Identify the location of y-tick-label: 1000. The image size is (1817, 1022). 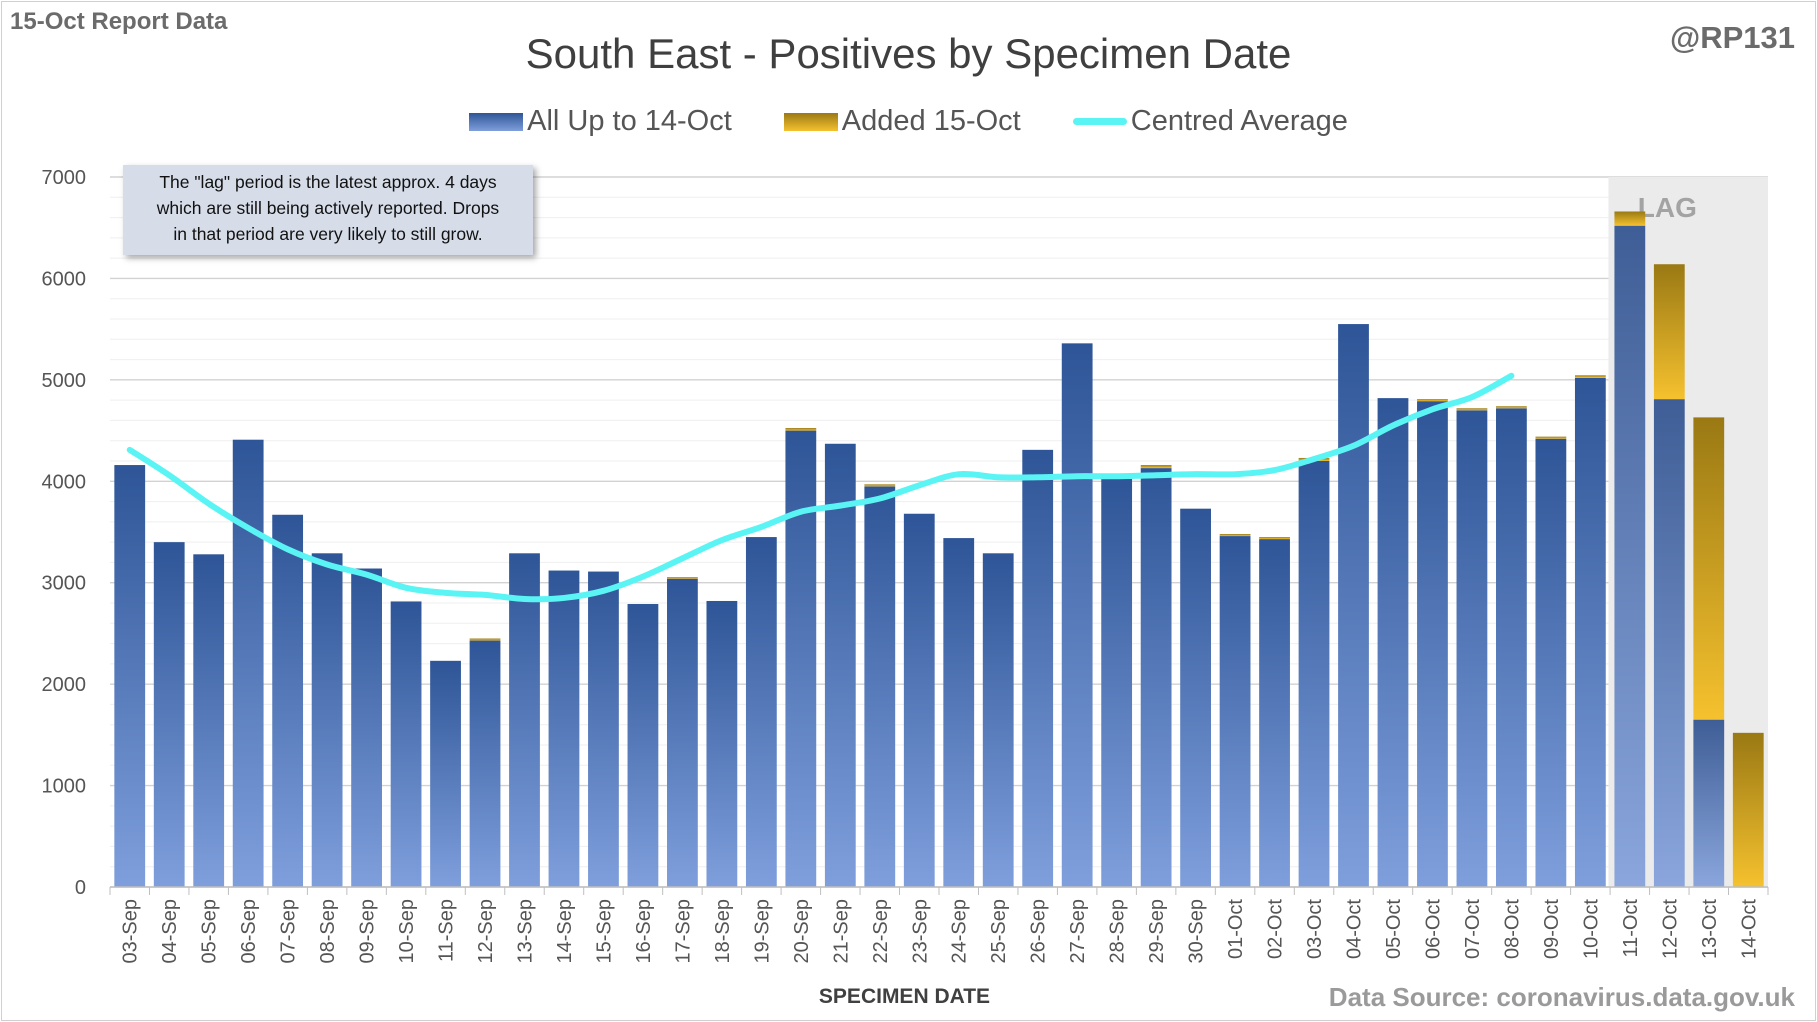
(64, 787).